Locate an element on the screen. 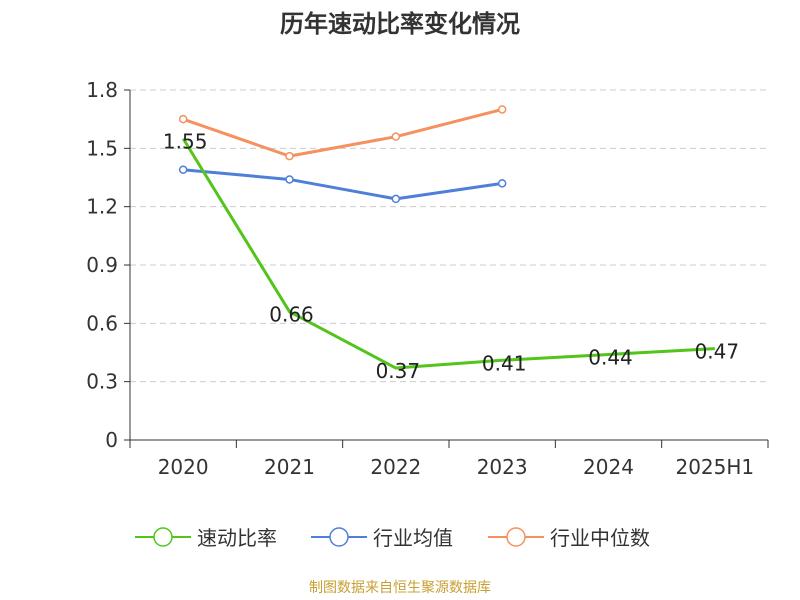  legend-label: 行业均值 is located at coordinates (413, 538).